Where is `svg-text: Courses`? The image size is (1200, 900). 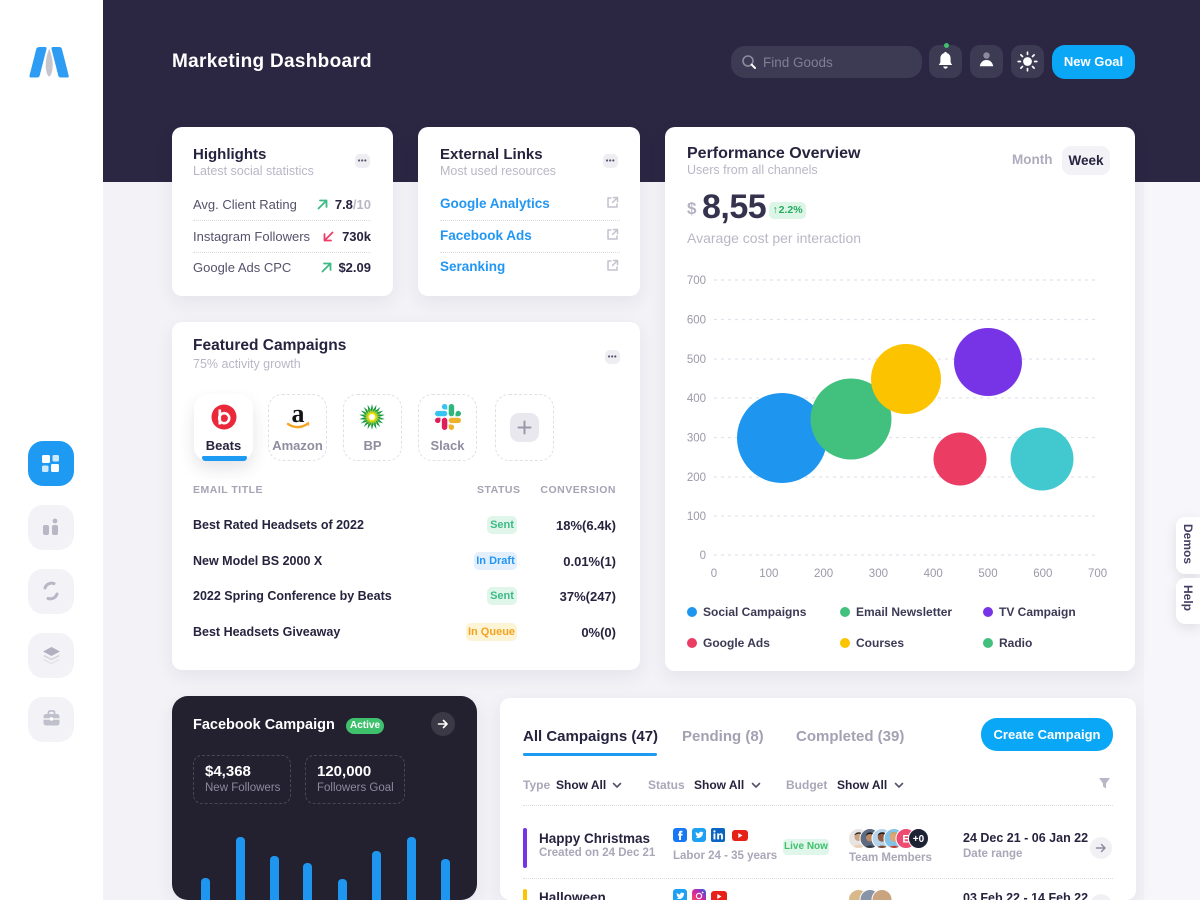 svg-text: Courses is located at coordinates (880, 643).